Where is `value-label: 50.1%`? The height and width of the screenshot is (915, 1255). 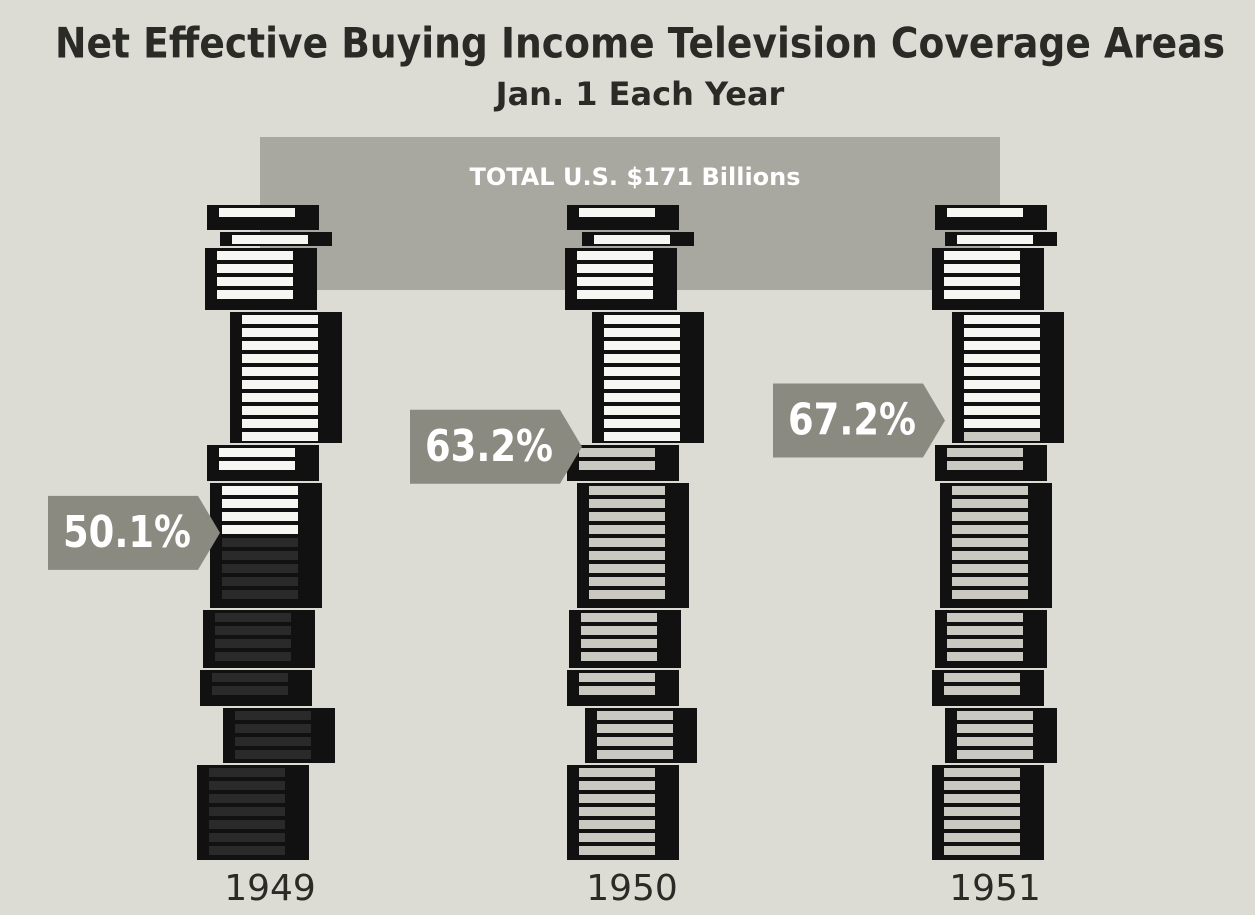 value-label: 50.1% is located at coordinates (127, 532).